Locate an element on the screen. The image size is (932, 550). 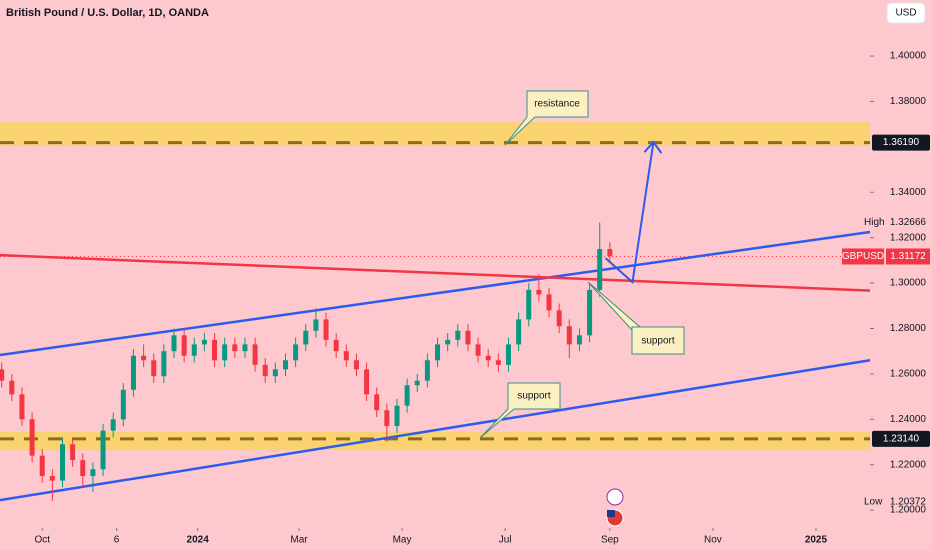
x-tick-label: 2025 is located at coordinates (816, 540).